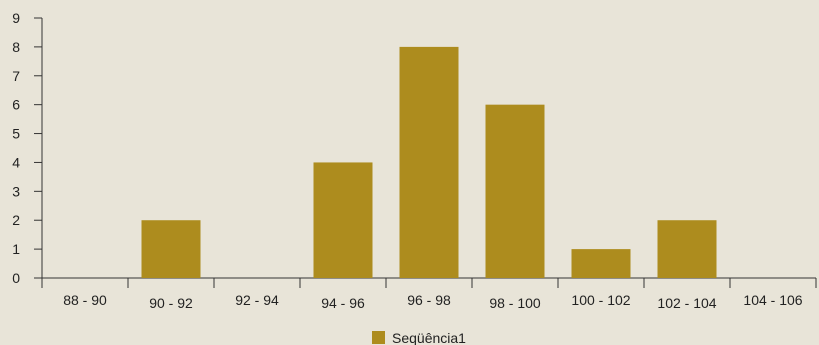 The width and height of the screenshot is (819, 345). Describe the element at coordinates (16, 134) in the screenshot. I see `y-tick-label: 5` at that location.